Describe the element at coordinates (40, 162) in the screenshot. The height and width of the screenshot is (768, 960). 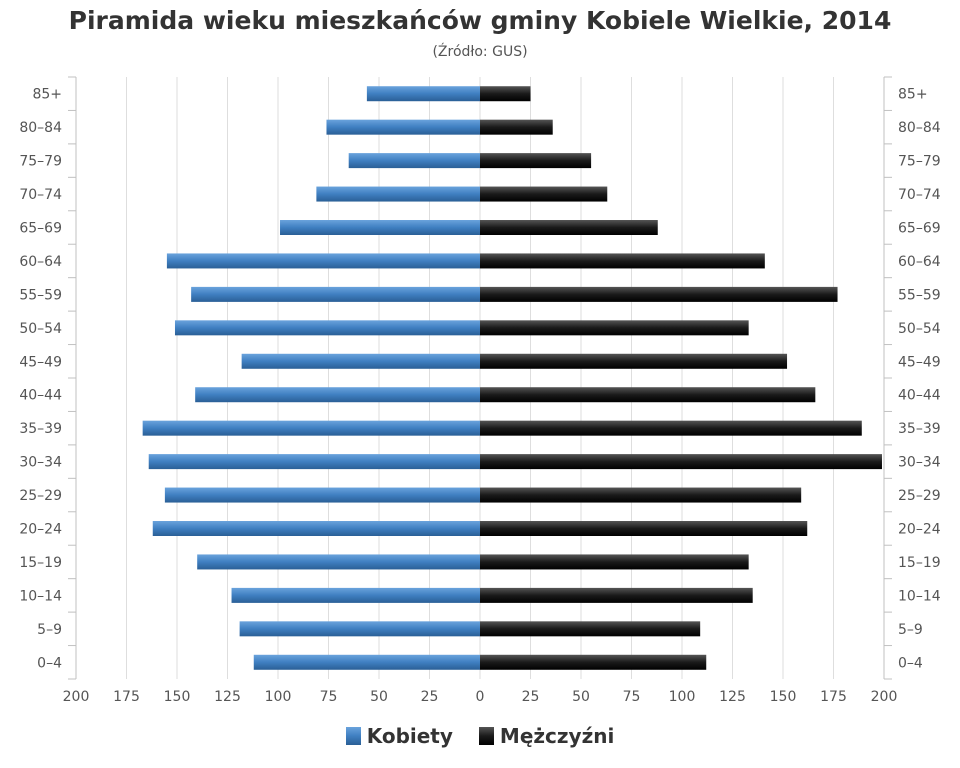
I see `y-tick-label-left: 75–79` at that location.